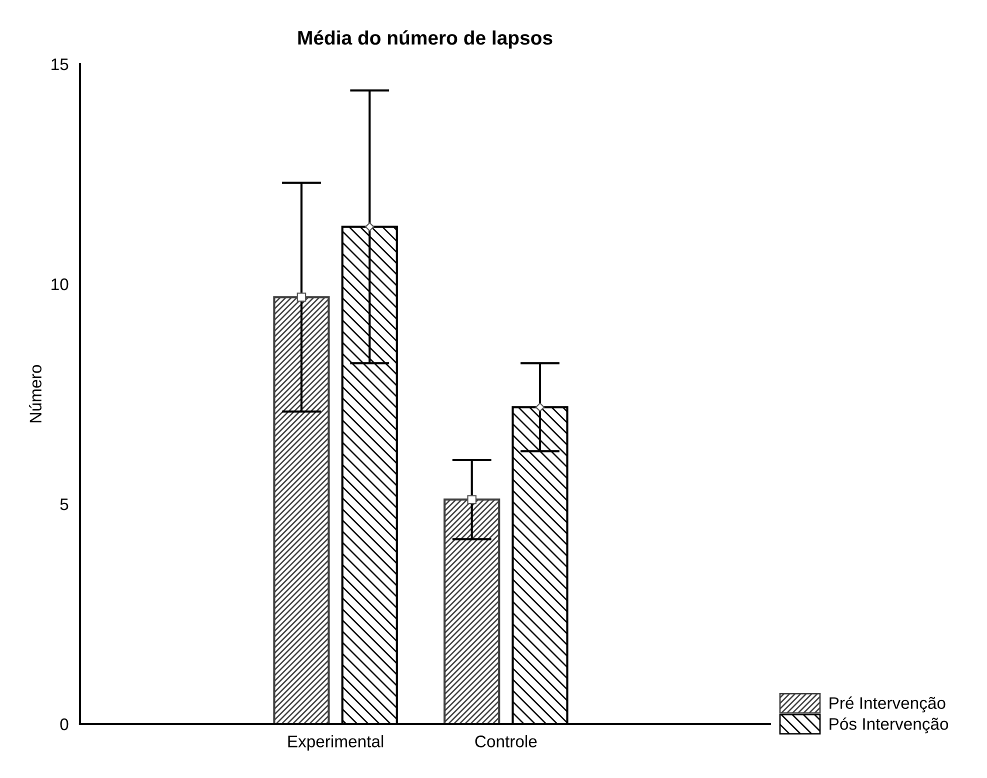 The width and height of the screenshot is (987, 778). What do you see at coordinates (35, 393) in the screenshot?
I see `y-axis-title: Número` at bounding box center [35, 393].